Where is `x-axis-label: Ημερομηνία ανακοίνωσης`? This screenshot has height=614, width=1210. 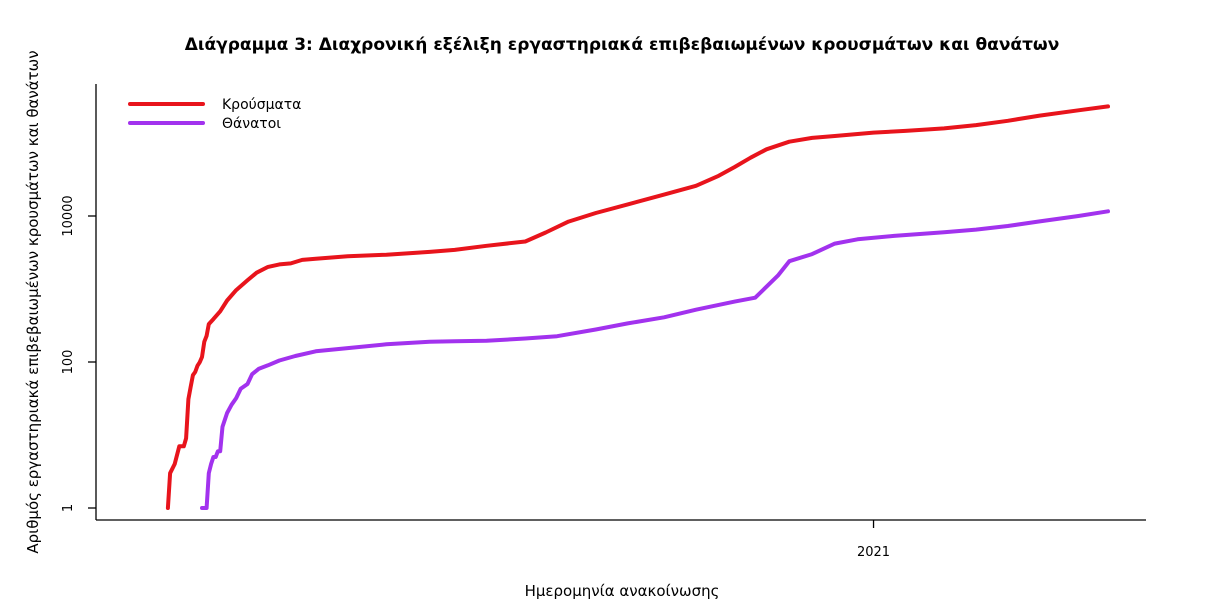 x-axis-label: Ημερομηνία ανακοίνωσης is located at coordinates (622, 591).